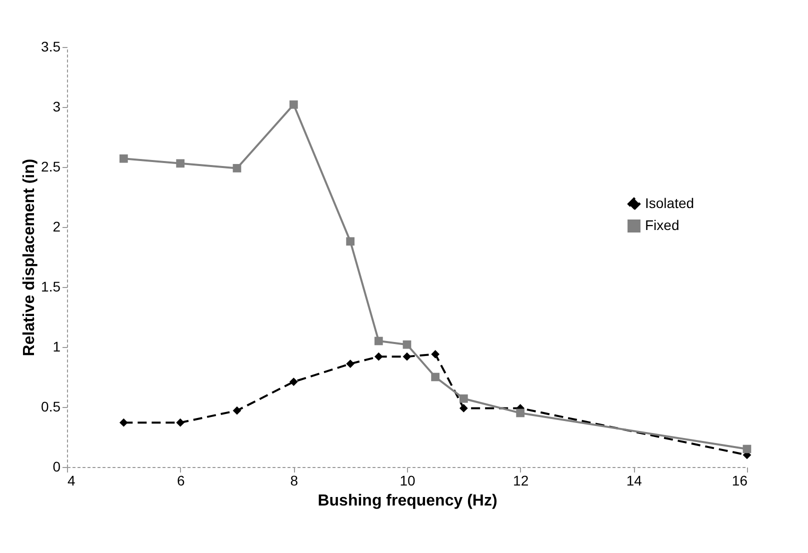 This screenshot has width=808, height=553. Describe the element at coordinates (669, 203) in the screenshot. I see `legend-label: Isolated` at that location.